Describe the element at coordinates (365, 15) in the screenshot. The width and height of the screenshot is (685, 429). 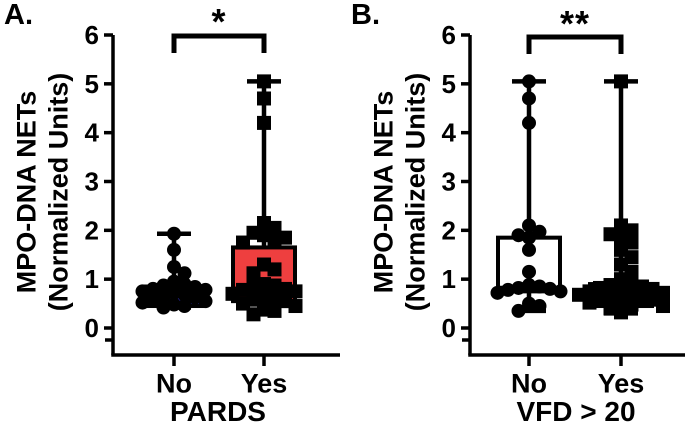
I see `panel-b-letter: B.` at that location.